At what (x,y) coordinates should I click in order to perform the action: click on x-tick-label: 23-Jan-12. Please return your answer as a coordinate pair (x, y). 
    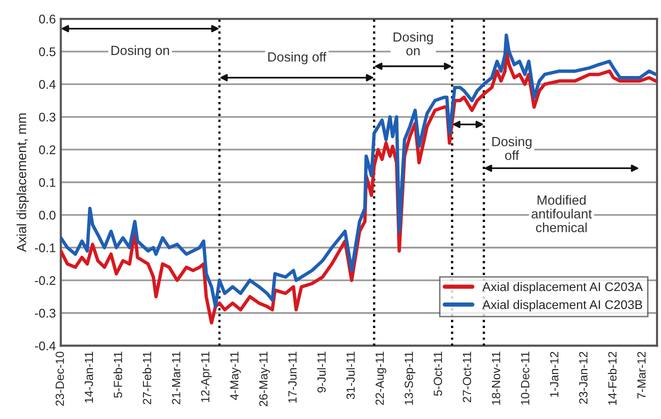
    Looking at the image, I should click on (583, 378).